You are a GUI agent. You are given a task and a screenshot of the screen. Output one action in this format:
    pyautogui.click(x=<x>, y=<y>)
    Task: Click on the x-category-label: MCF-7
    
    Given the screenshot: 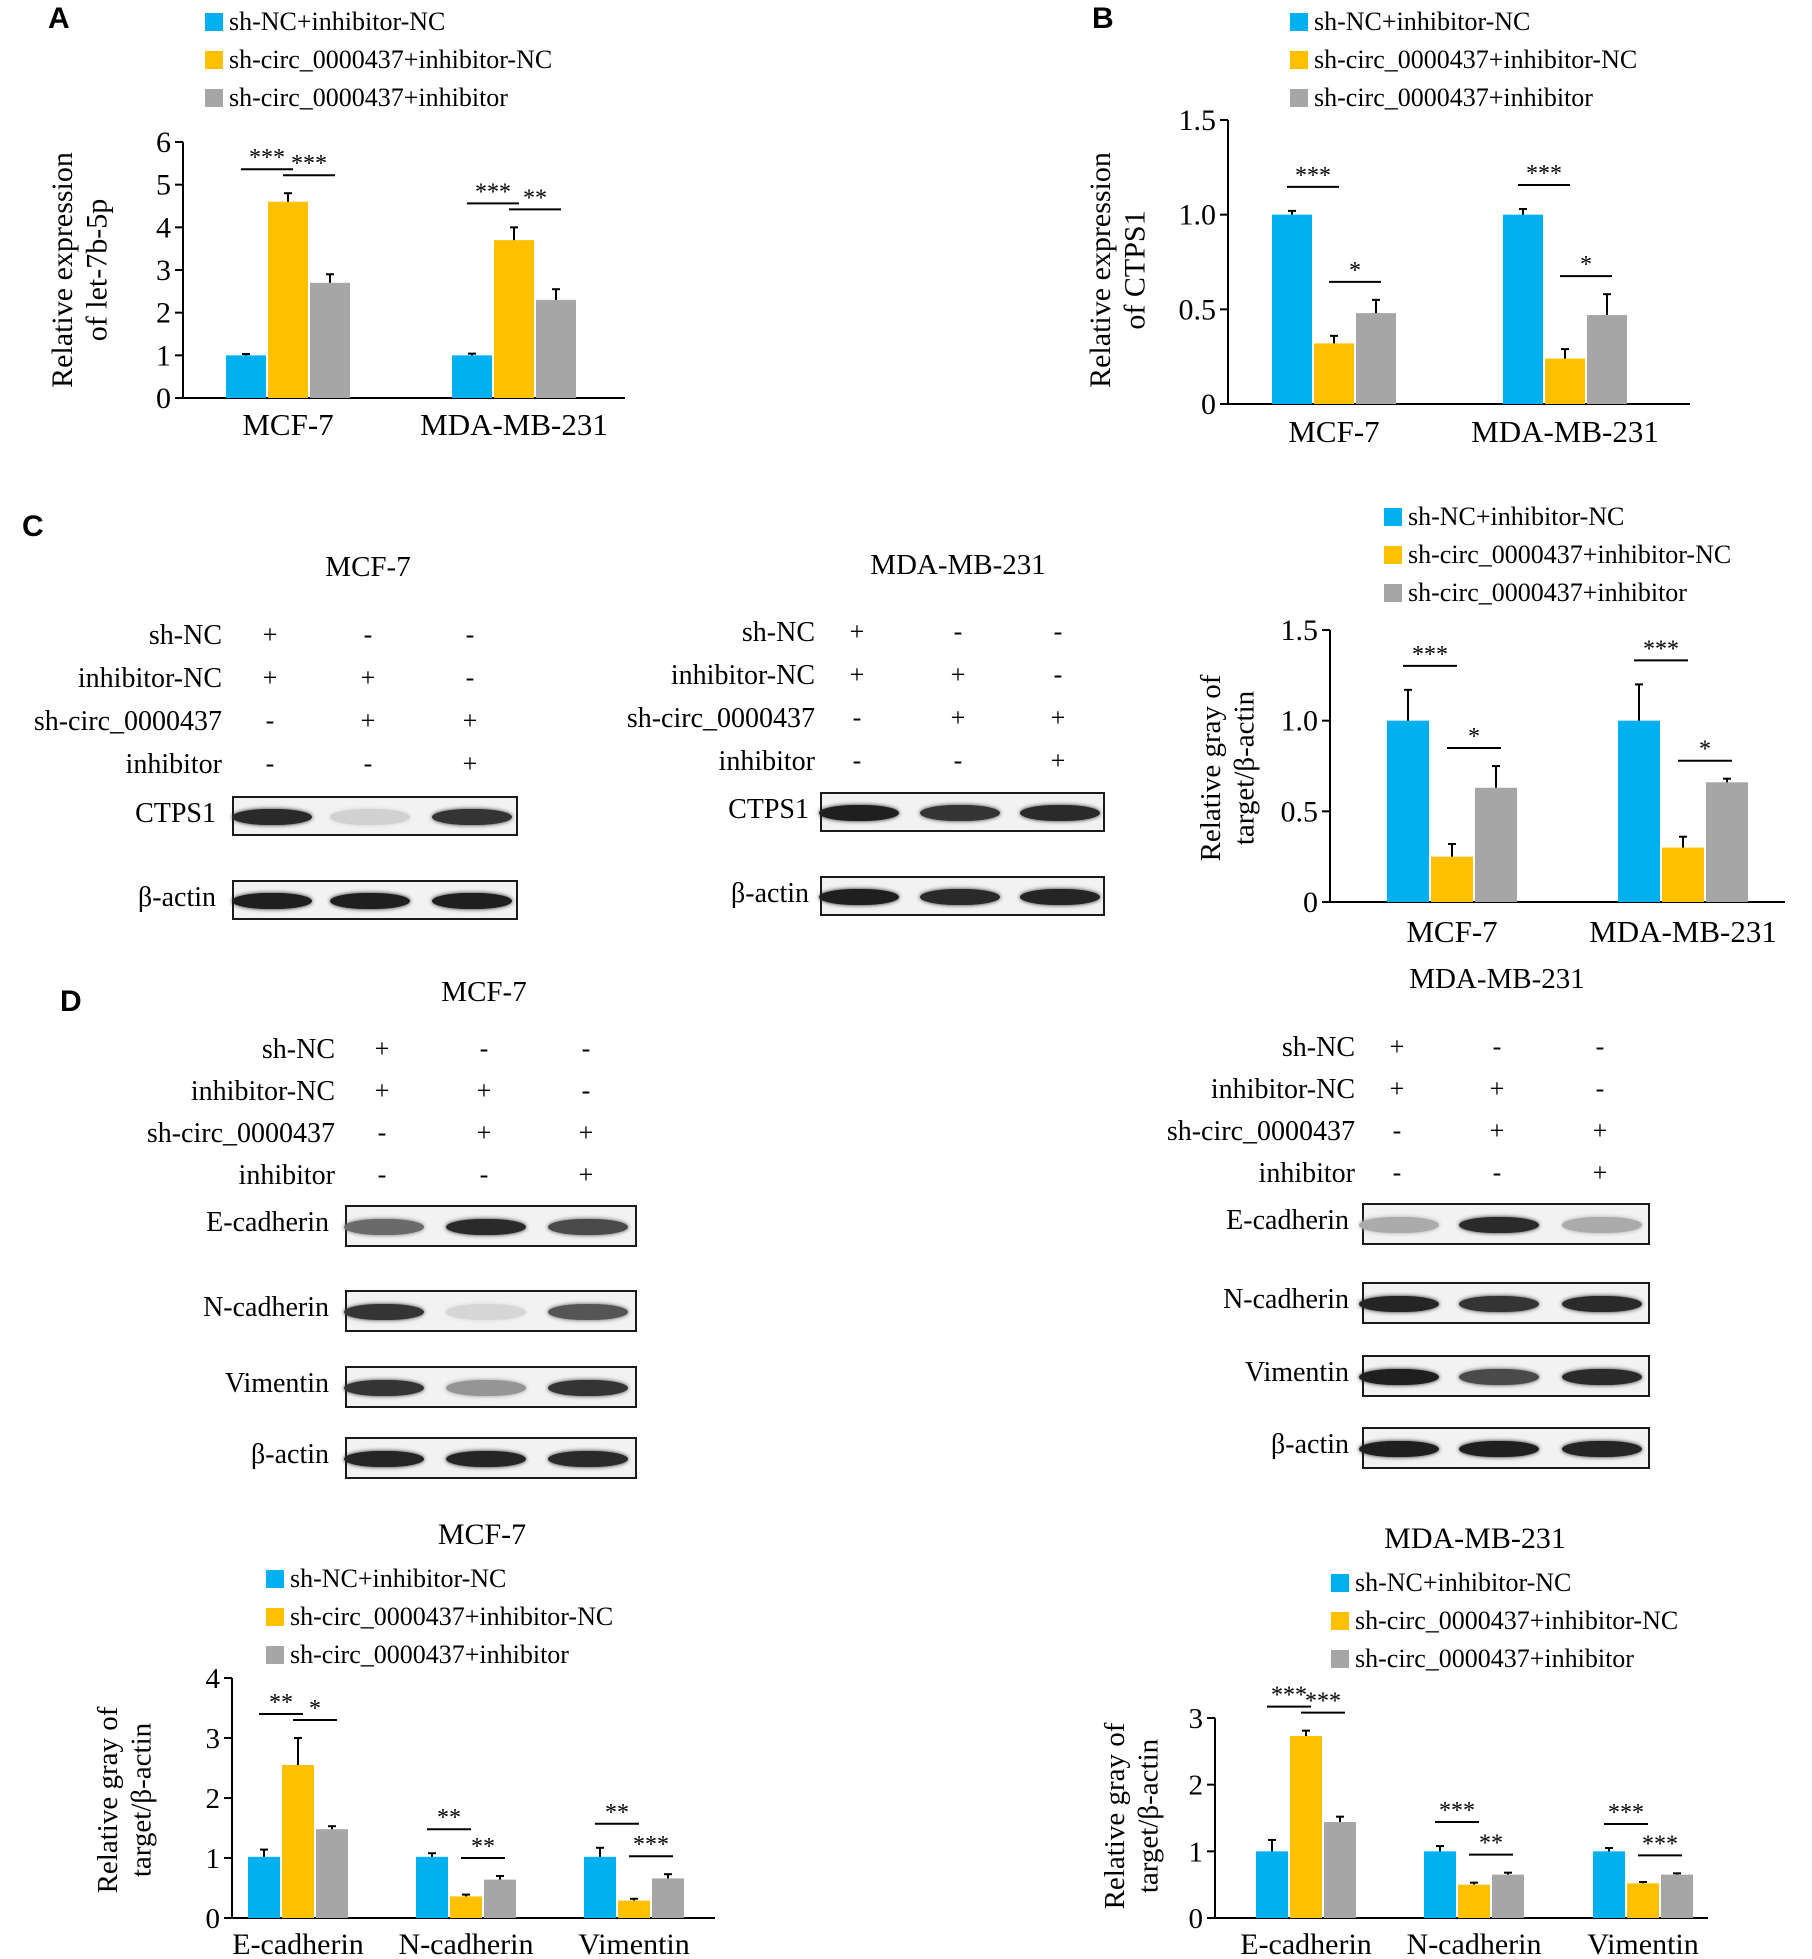 What is the action you would take?
    pyautogui.click(x=1451, y=931)
    